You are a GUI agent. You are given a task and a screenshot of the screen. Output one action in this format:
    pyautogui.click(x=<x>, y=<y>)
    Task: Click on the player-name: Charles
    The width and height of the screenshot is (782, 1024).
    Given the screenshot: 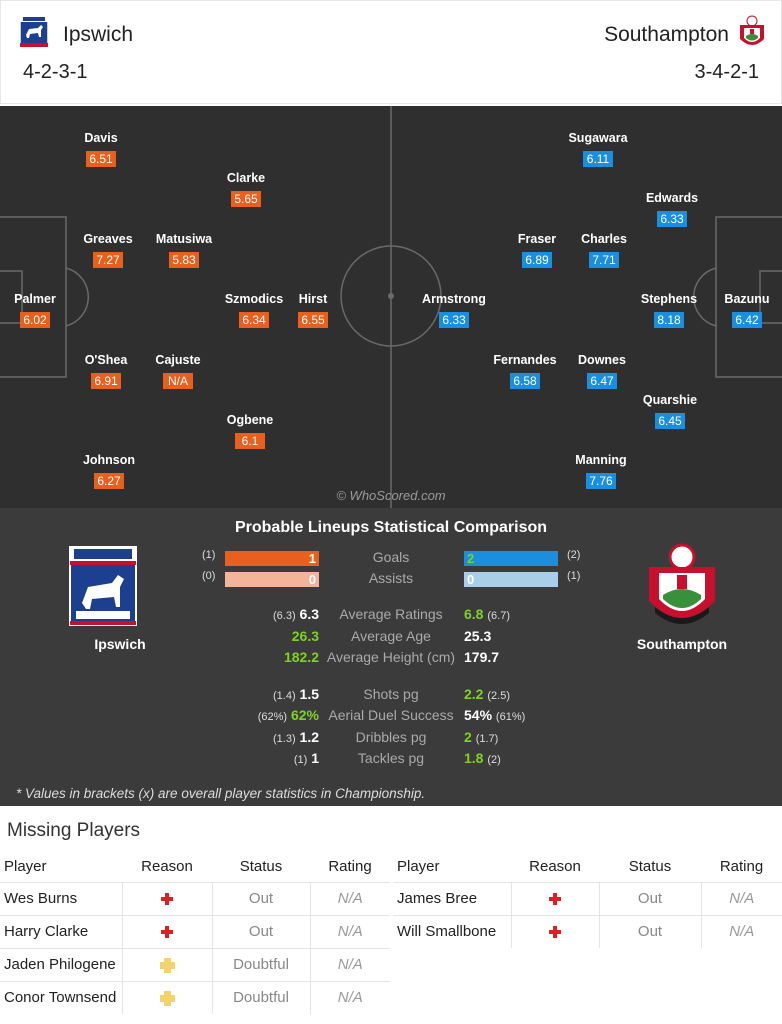 What is the action you would take?
    pyautogui.click(x=604, y=239)
    